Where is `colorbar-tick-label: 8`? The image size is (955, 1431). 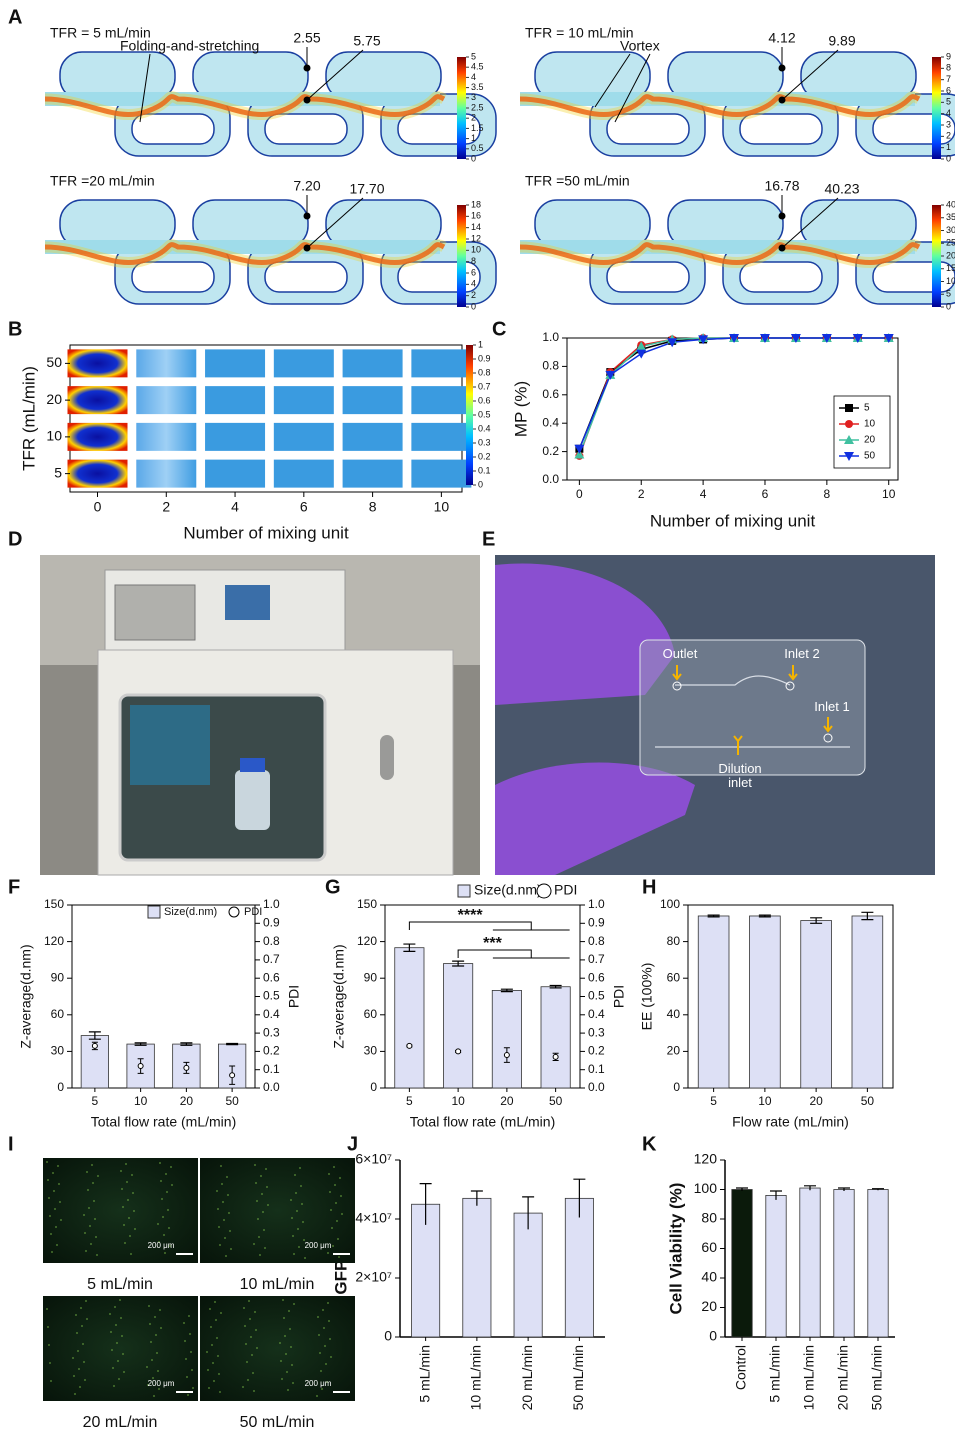 colorbar-tick-label: 8 is located at coordinates (473, 261).